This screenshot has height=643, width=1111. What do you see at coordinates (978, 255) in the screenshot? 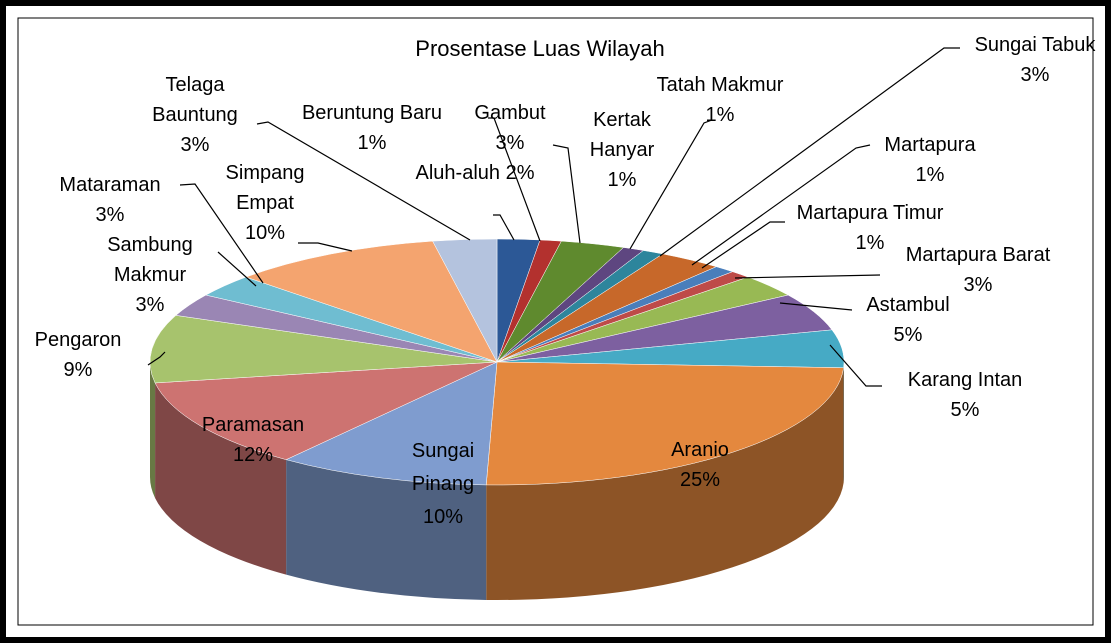
I see `category-label: Martapura Barat` at bounding box center [978, 255].